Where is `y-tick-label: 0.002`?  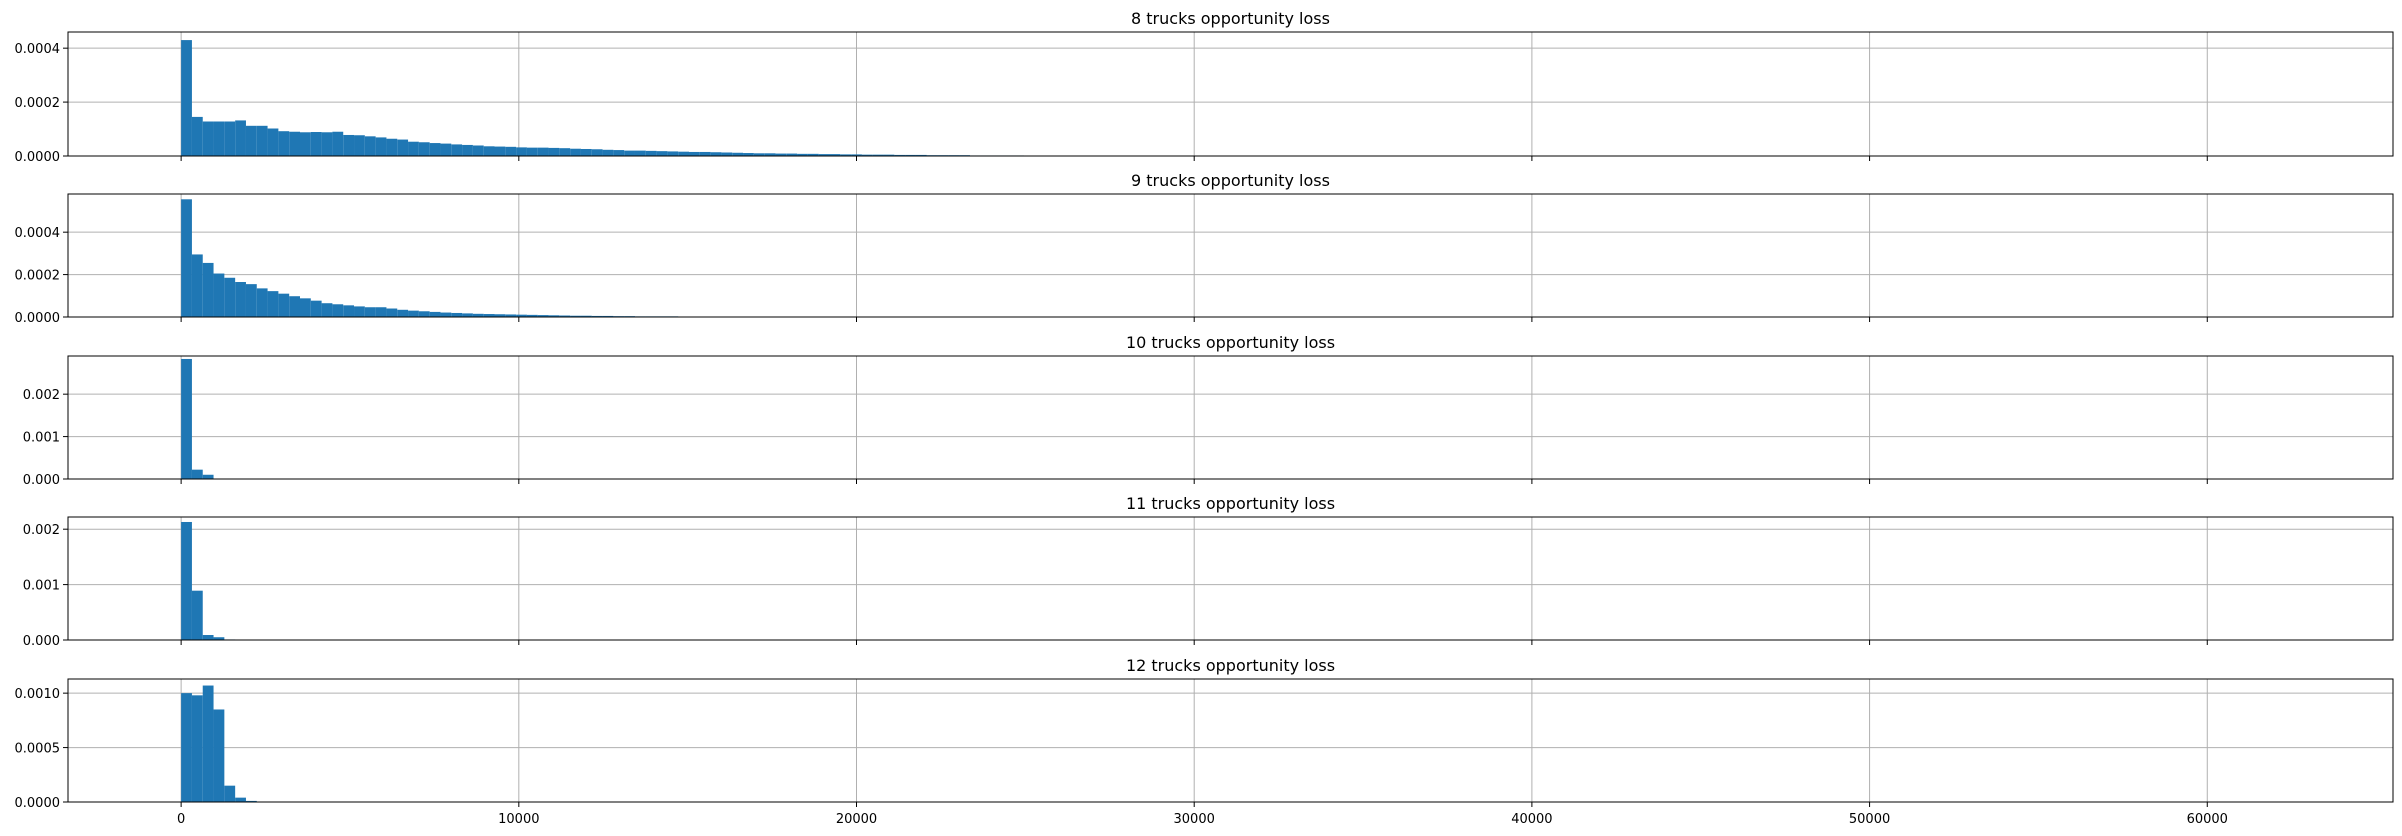 y-tick-label: 0.002 is located at coordinates (41, 530).